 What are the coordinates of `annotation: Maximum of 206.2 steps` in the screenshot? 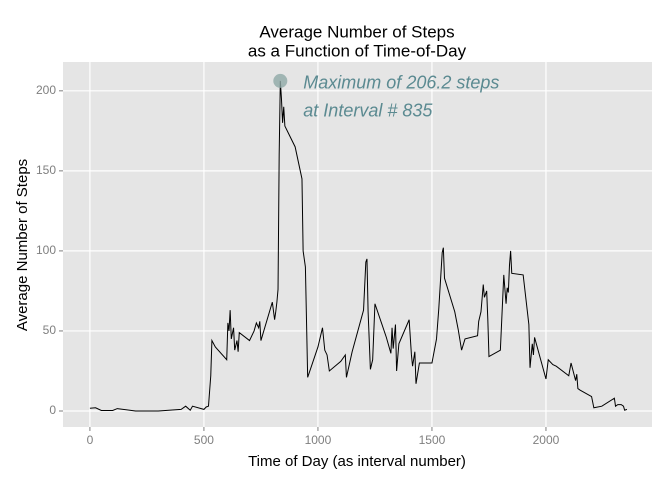 It's located at (401, 83).